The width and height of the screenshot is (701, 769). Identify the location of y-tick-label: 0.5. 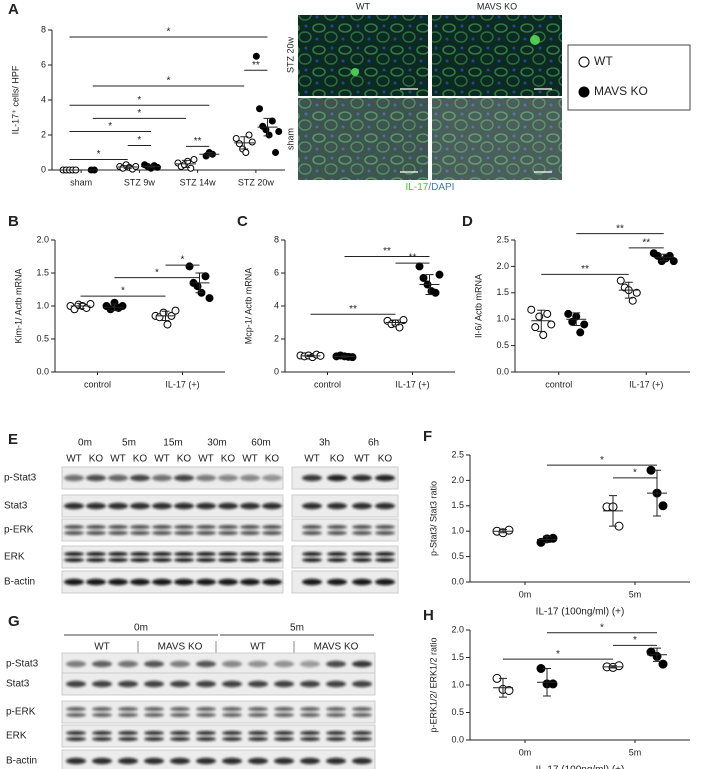
(502, 345).